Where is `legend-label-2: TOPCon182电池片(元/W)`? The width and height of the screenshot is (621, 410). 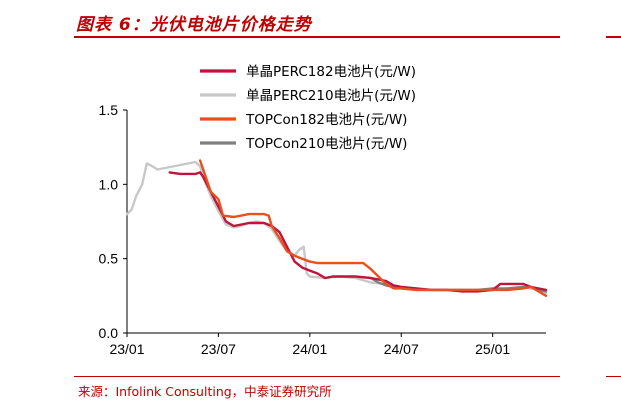
legend-label-2: TOPCon182电池片(元/W) is located at coordinates (326, 120).